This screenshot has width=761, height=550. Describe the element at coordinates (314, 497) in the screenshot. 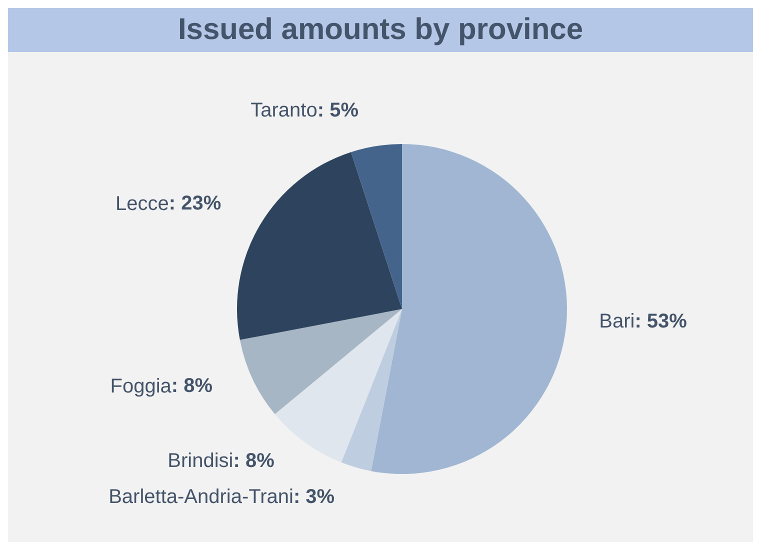

I see `data-label: : 3%` at that location.